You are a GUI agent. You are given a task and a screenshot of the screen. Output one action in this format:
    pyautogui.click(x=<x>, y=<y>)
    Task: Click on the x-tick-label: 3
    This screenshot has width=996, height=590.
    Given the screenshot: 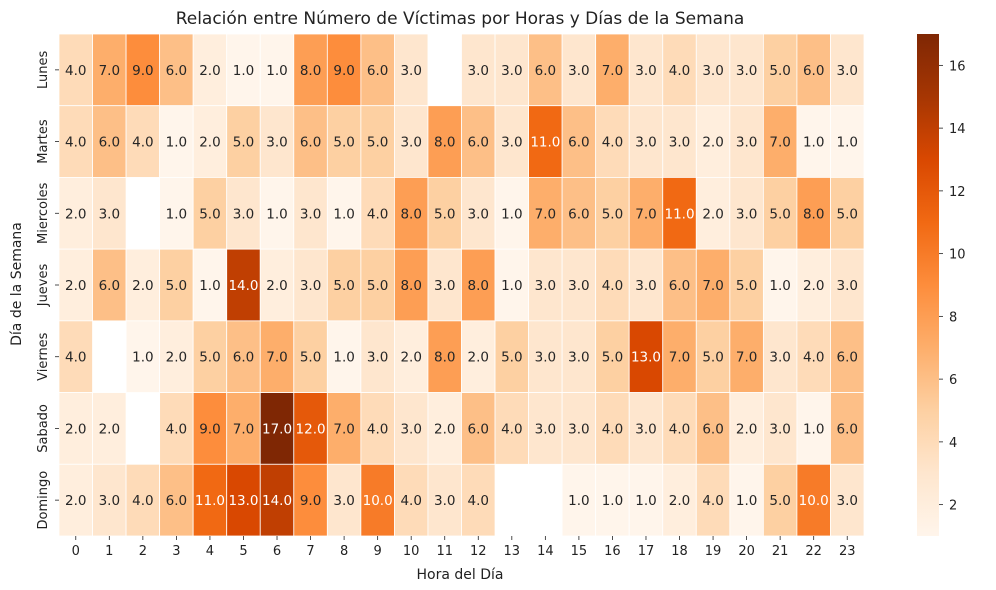 What is the action you would take?
    pyautogui.click(x=176, y=551)
    